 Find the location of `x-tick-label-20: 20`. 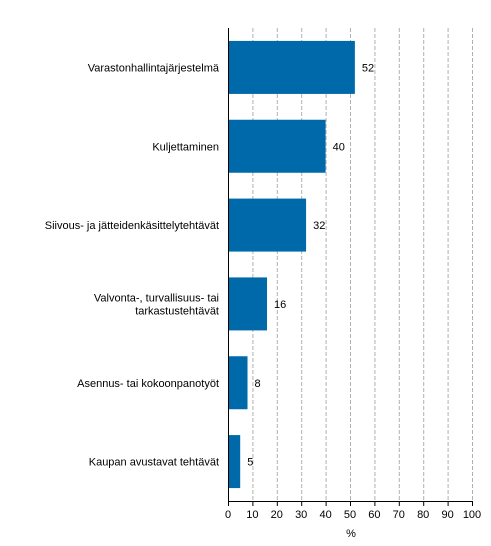

x-tick-label-20: 20 is located at coordinates (277, 515).